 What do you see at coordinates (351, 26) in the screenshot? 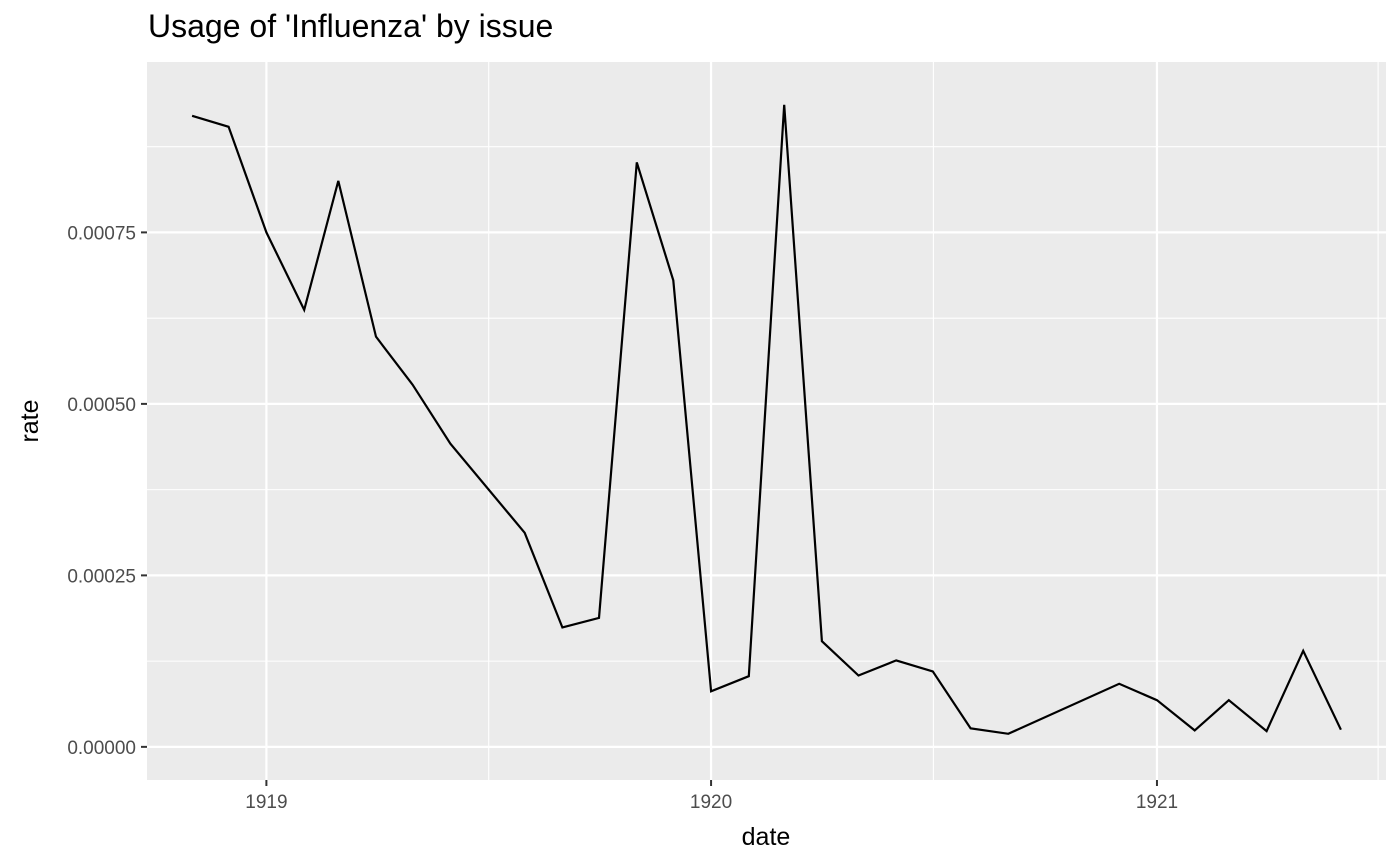
I see `chart-title: Usage of 'Influenza' by issue` at bounding box center [351, 26].